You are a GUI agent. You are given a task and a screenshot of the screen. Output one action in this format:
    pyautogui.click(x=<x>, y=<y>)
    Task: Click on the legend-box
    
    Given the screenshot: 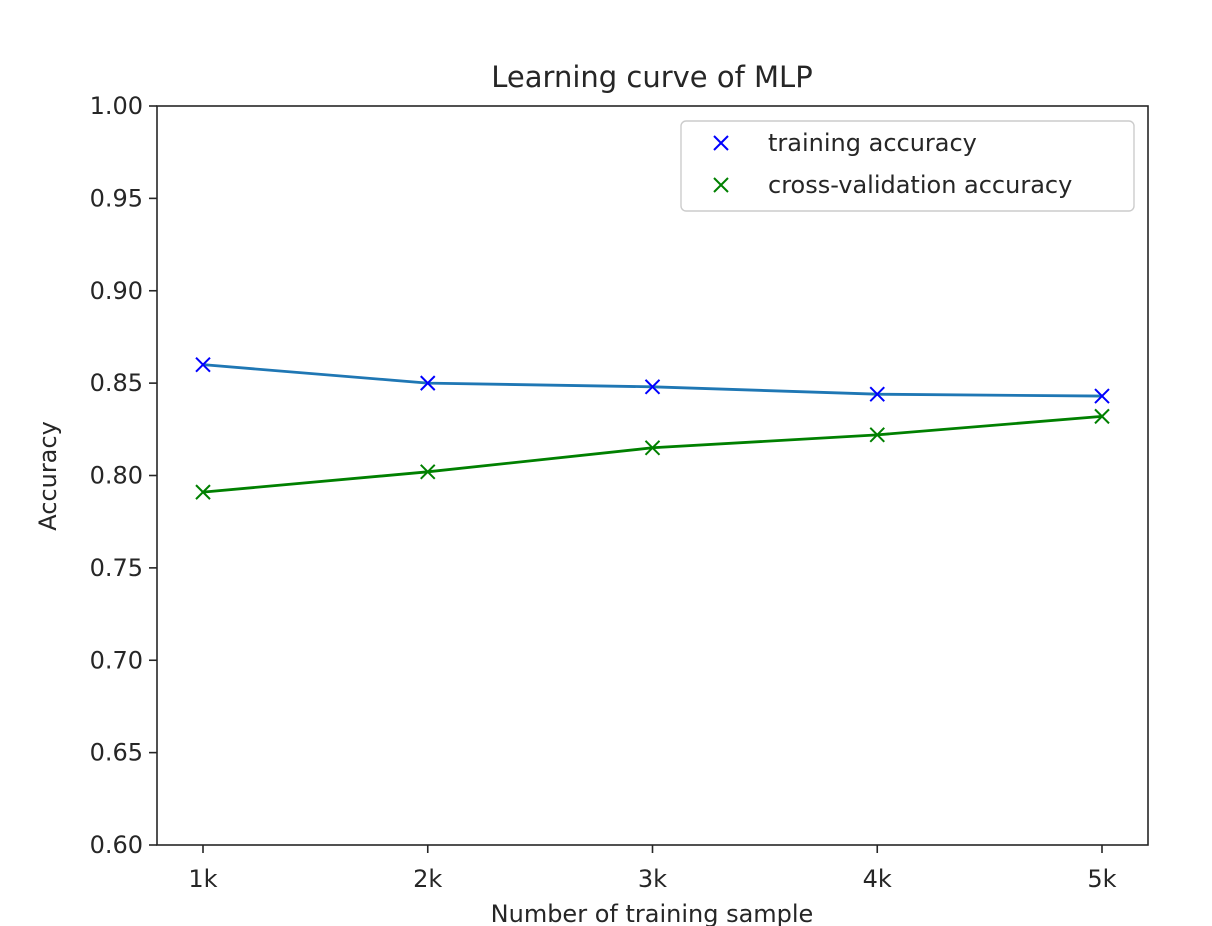 What is the action you would take?
    pyautogui.click(x=907, y=166)
    